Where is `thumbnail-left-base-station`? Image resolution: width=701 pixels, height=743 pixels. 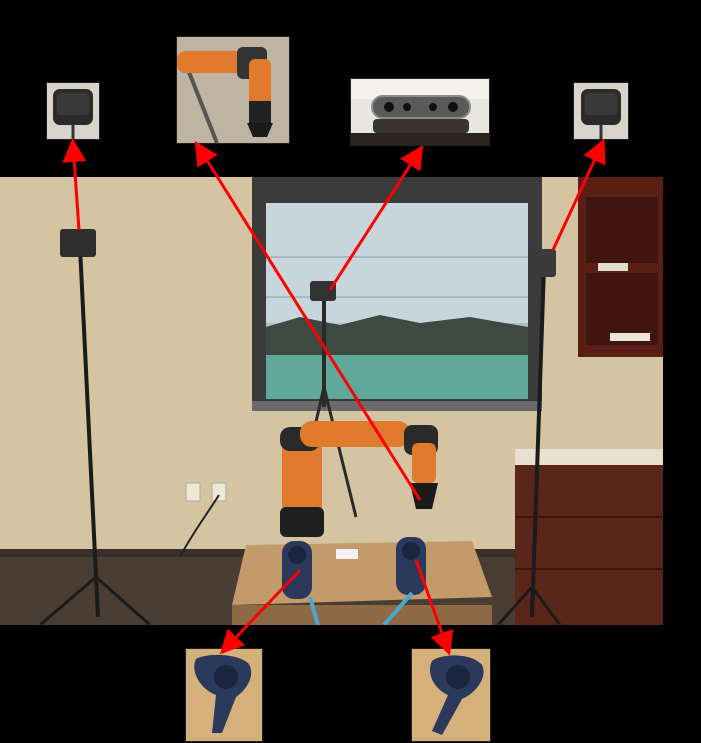
thumbnail-left-base-station is located at coordinates (73, 111).